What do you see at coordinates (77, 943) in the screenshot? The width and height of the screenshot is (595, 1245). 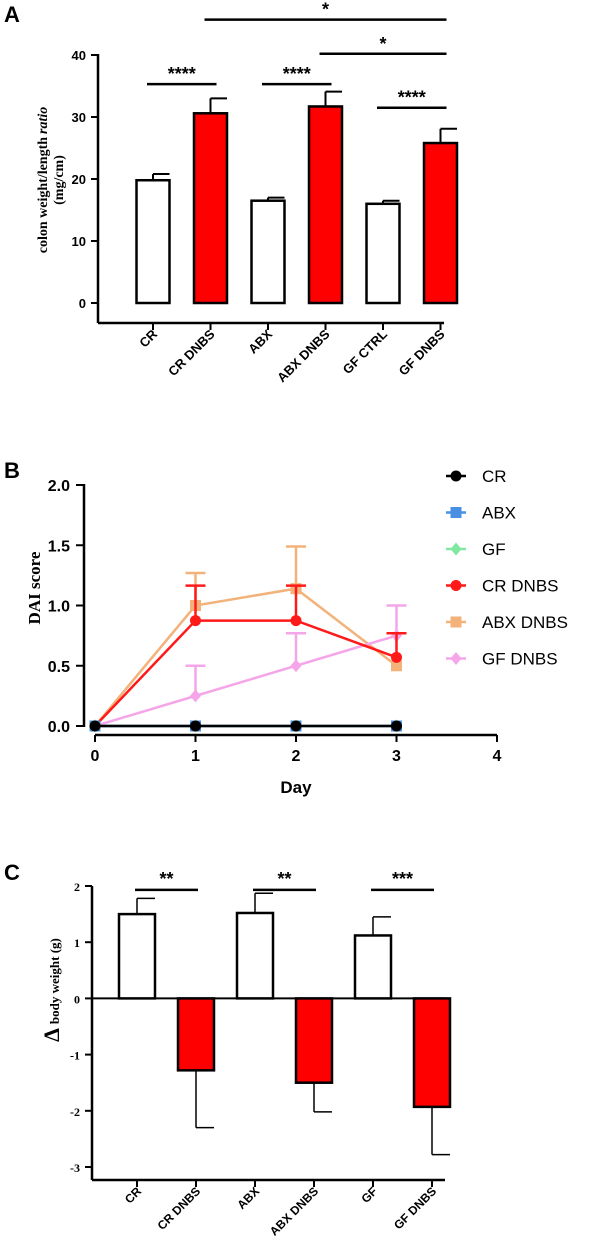 I see `panel-c-y-tick-label: 1` at bounding box center [77, 943].